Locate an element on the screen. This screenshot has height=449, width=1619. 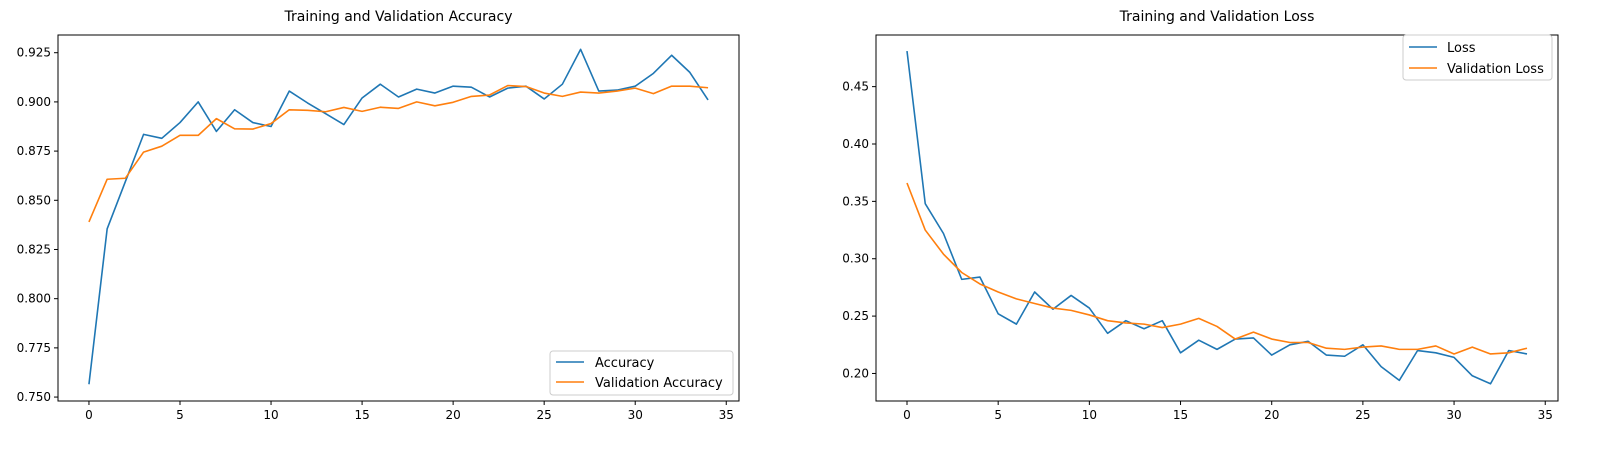
loss-y-tick-label: 0.30 is located at coordinates (855, 259).